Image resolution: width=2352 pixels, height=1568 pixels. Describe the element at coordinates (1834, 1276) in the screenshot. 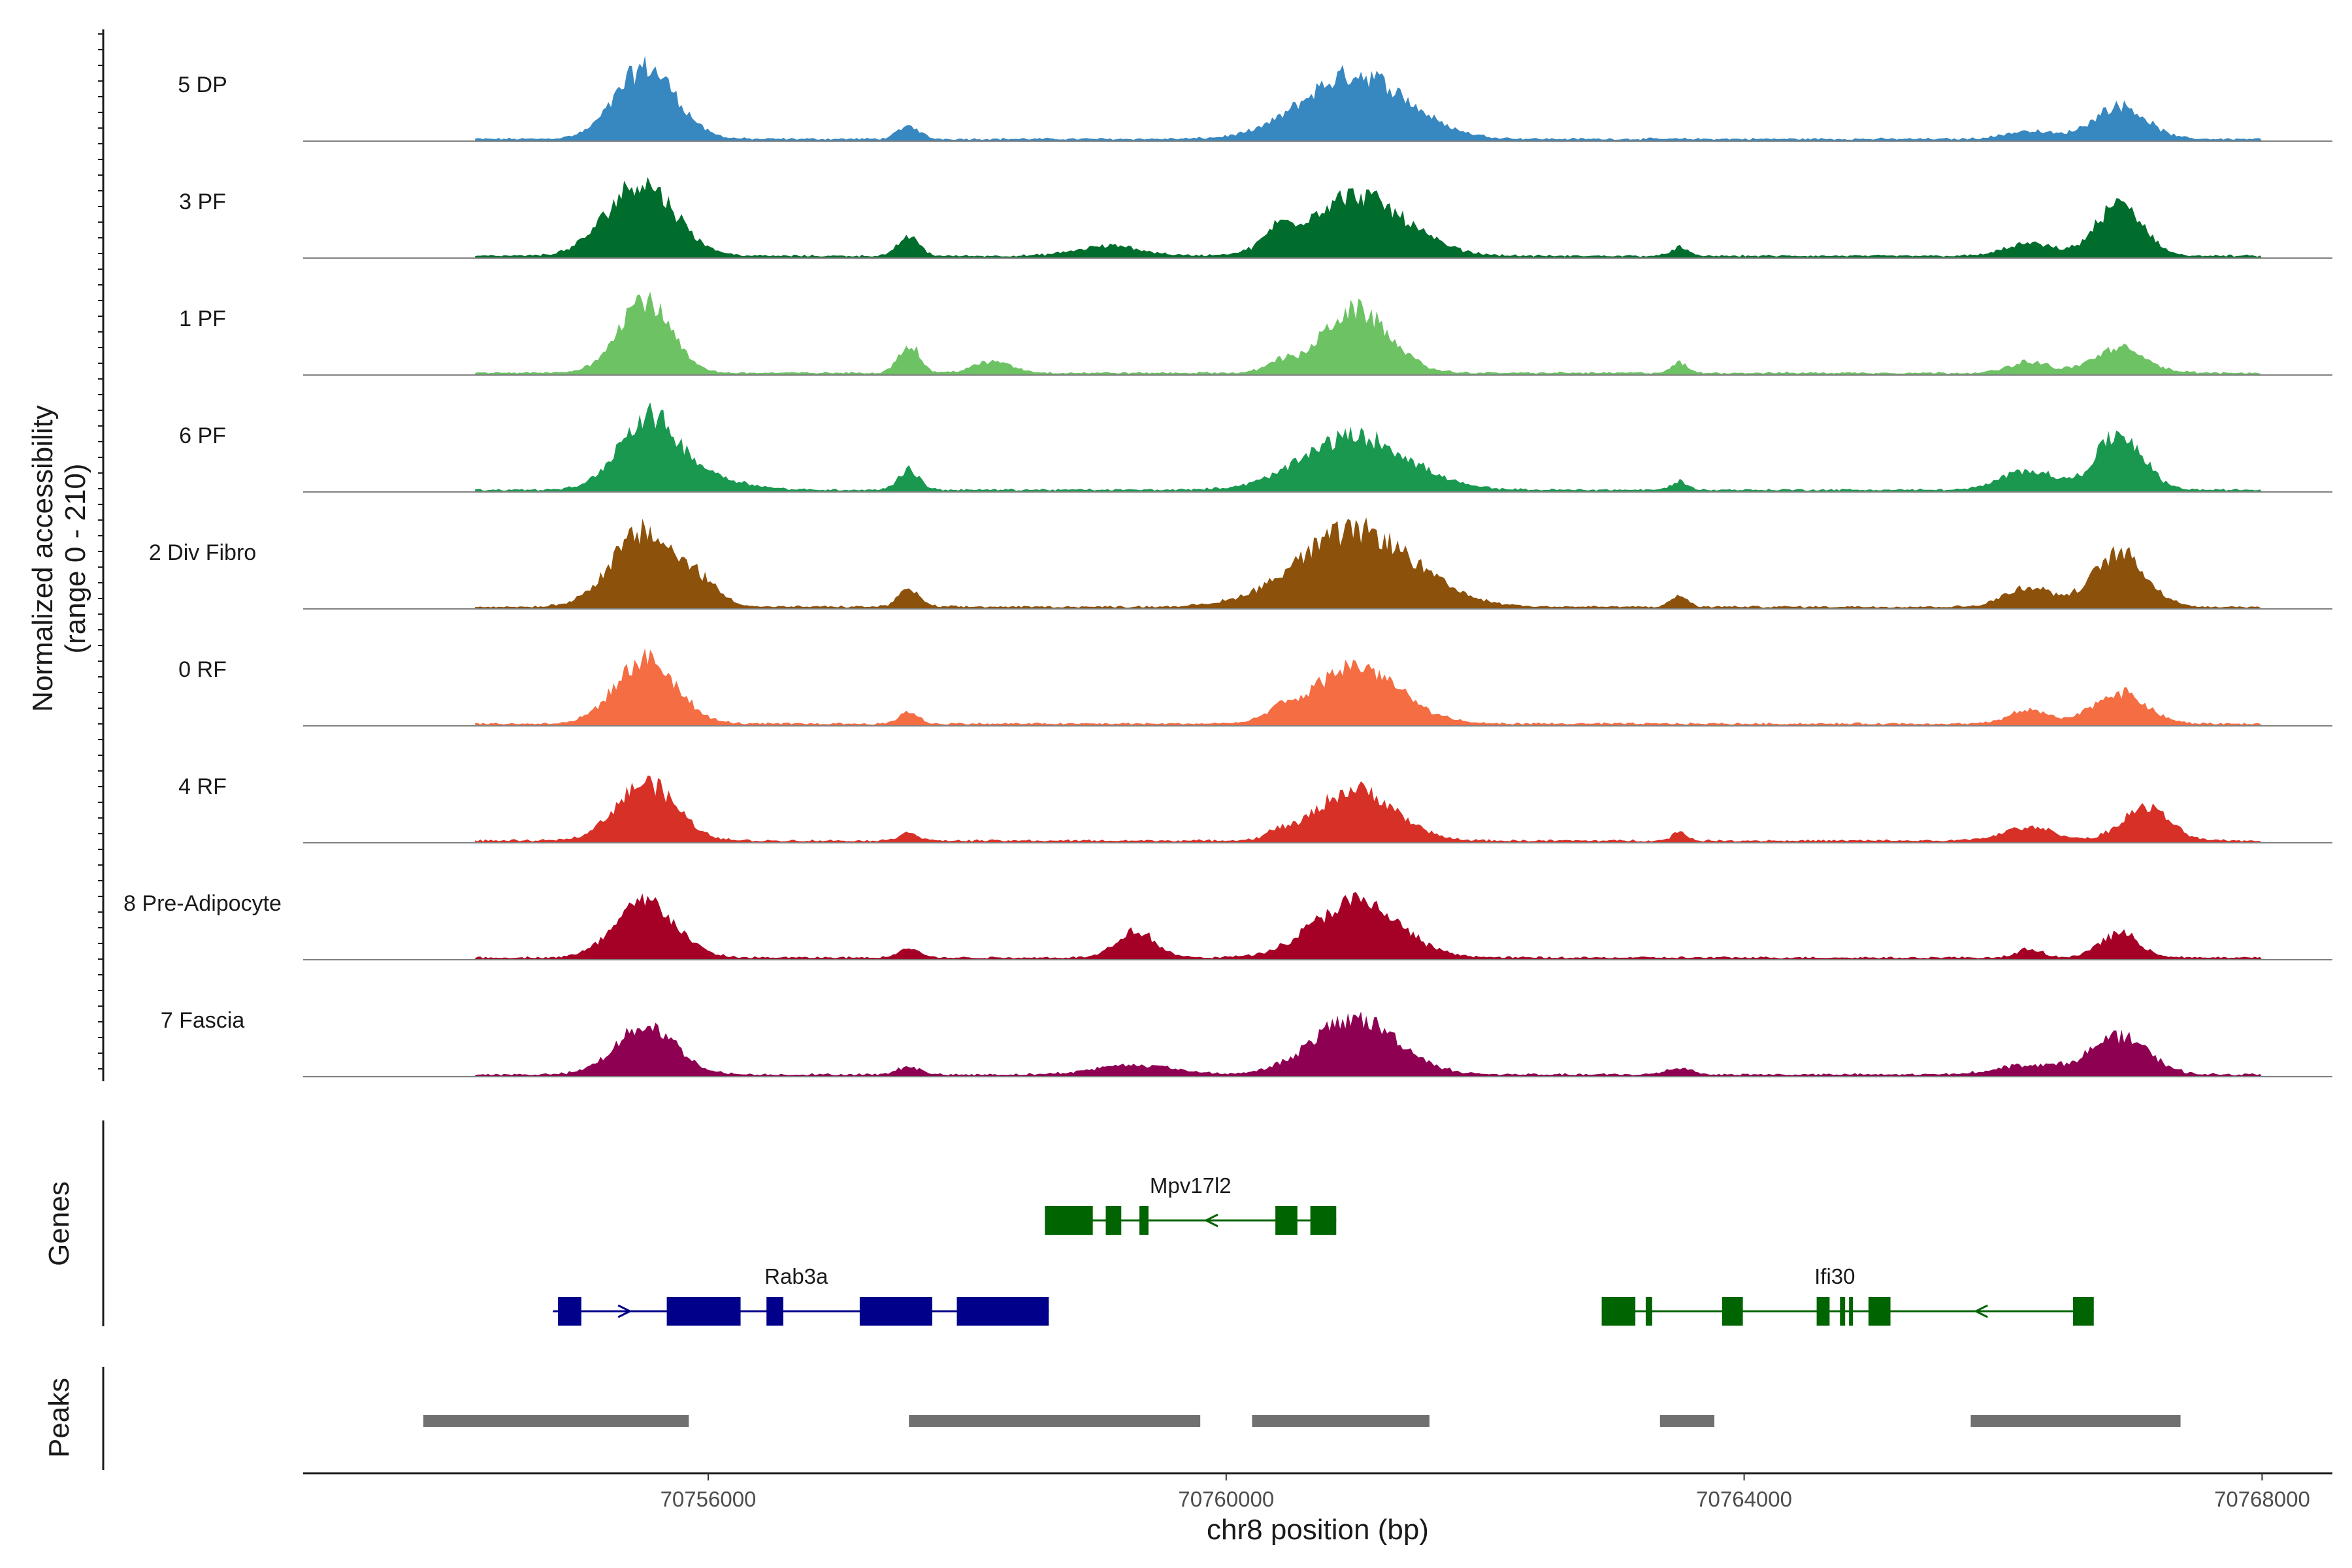

I see `gene-name: Ifi30` at that location.